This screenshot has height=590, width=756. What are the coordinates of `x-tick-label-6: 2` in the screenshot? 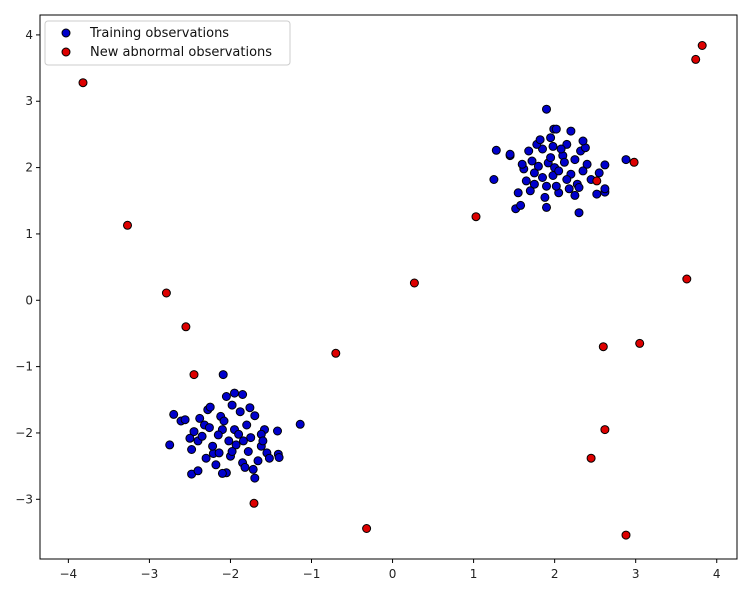 It's located at (555, 574).